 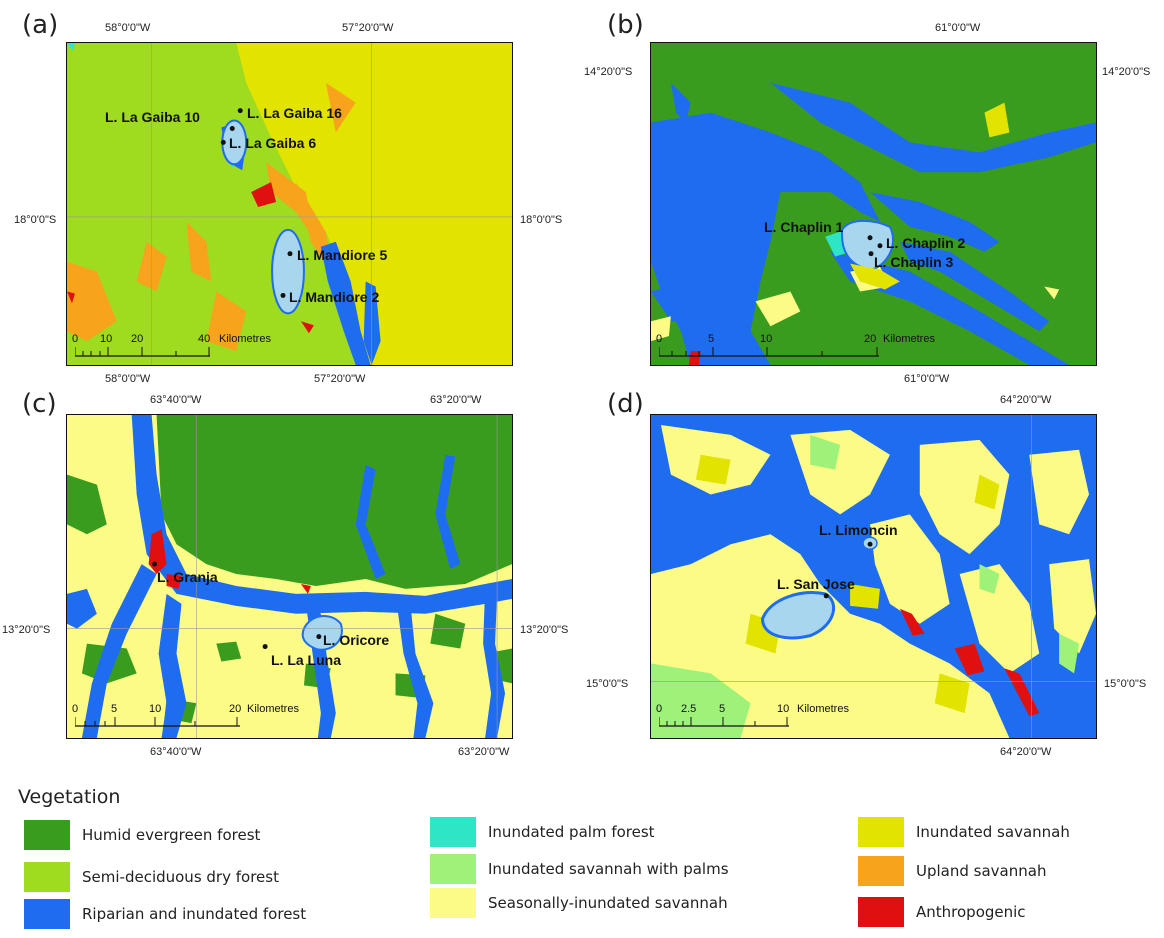 I want to click on panel-c-letter: (c), so click(x=39, y=404).